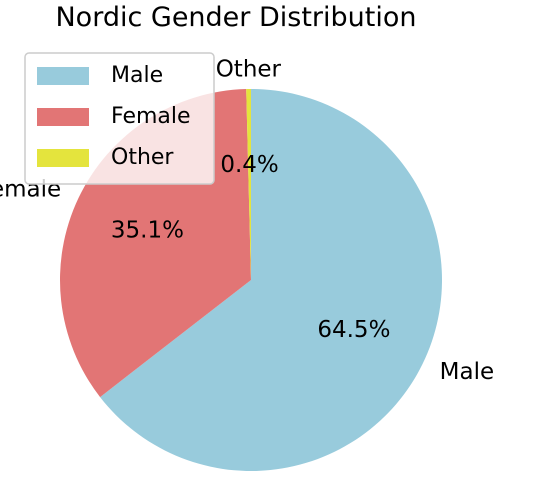 The width and height of the screenshot is (538, 479). I want to click on legend-swatch-male, so click(63, 76).